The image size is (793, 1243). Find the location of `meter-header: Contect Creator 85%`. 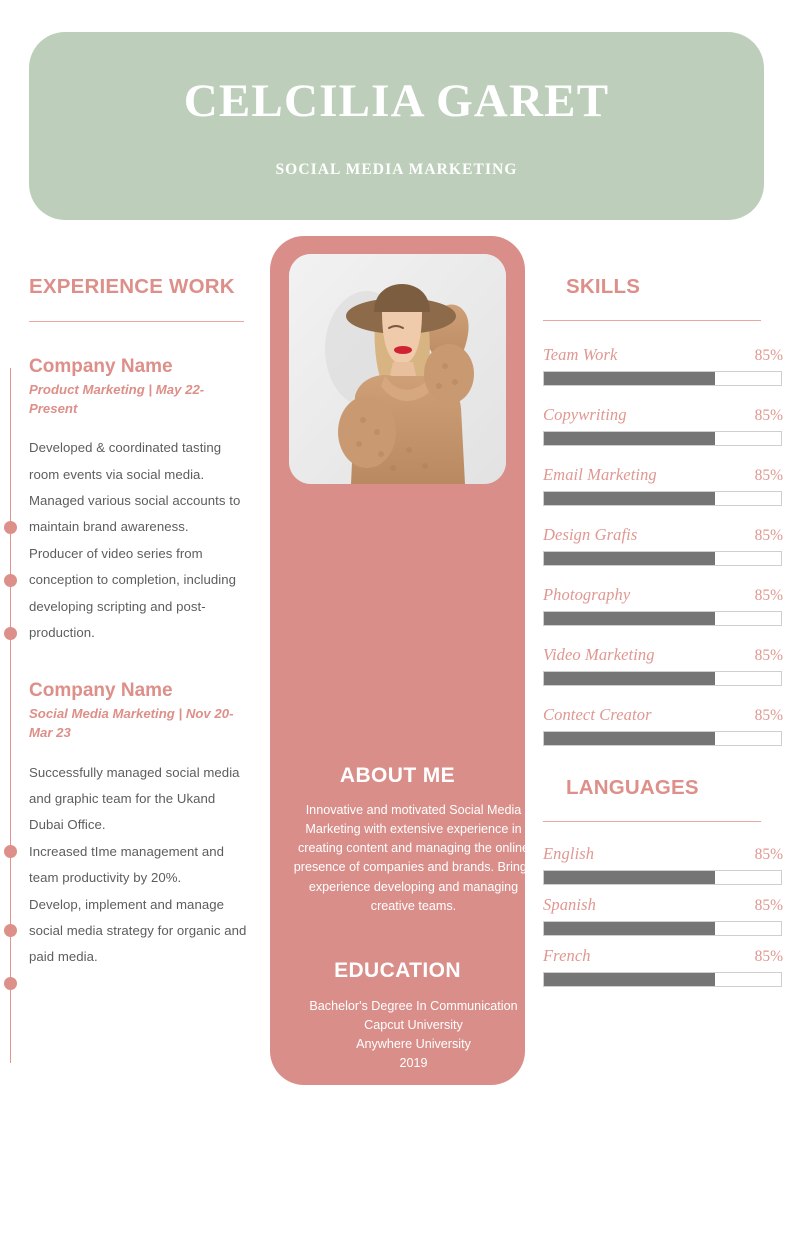

meter-header: Contect Creator 85% is located at coordinates (663, 715).